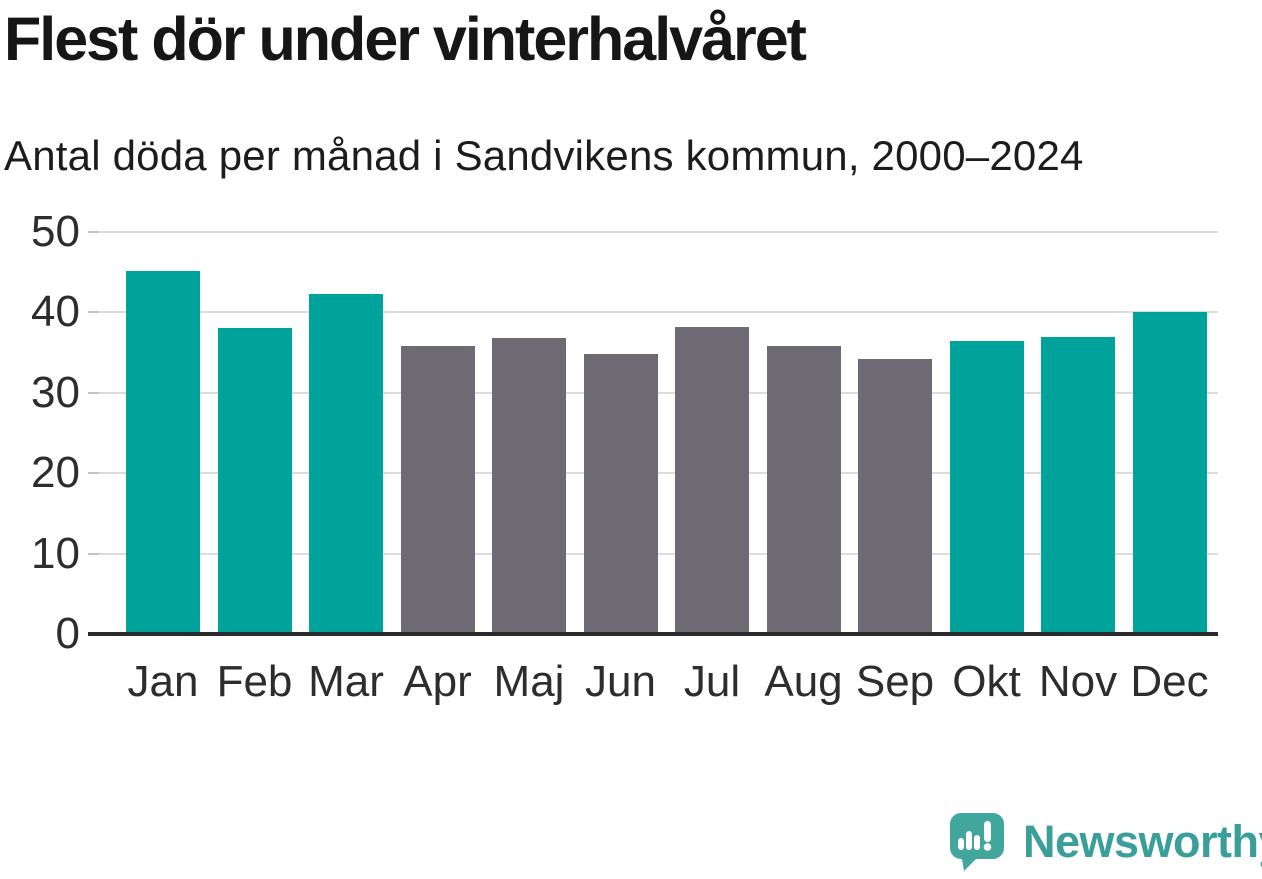 The image size is (1262, 879). What do you see at coordinates (55, 473) in the screenshot?
I see `y-axis-tick-label-20: 20` at bounding box center [55, 473].